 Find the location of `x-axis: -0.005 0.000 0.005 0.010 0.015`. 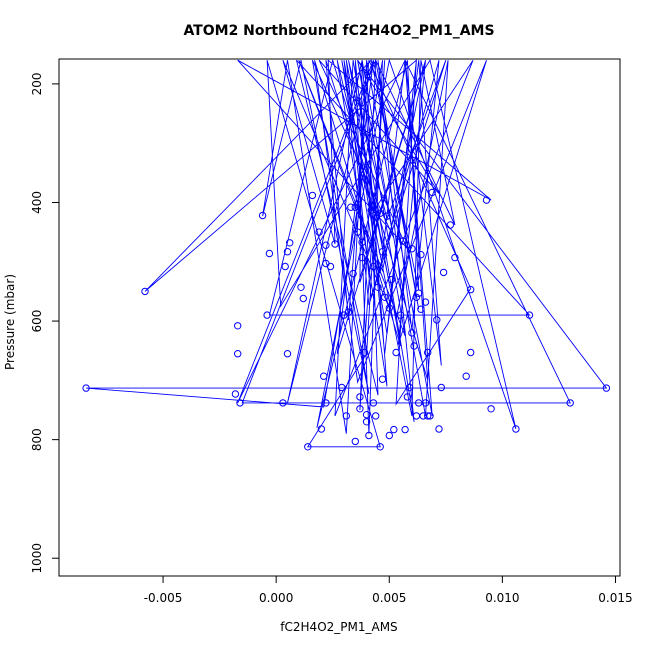

x-axis: -0.005 0.000 0.005 0.010 0.015 is located at coordinates (388, 590).